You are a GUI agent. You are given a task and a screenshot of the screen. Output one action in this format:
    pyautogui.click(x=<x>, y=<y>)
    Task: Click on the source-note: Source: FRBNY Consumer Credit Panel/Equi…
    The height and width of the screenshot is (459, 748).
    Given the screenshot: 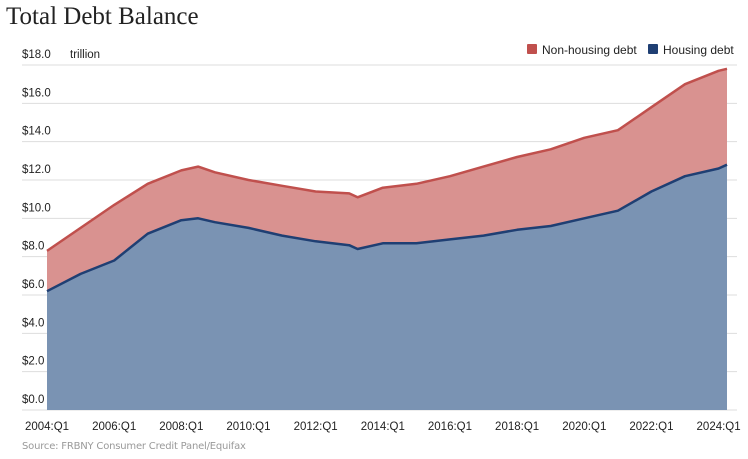 What is the action you would take?
    pyautogui.click(x=134, y=446)
    